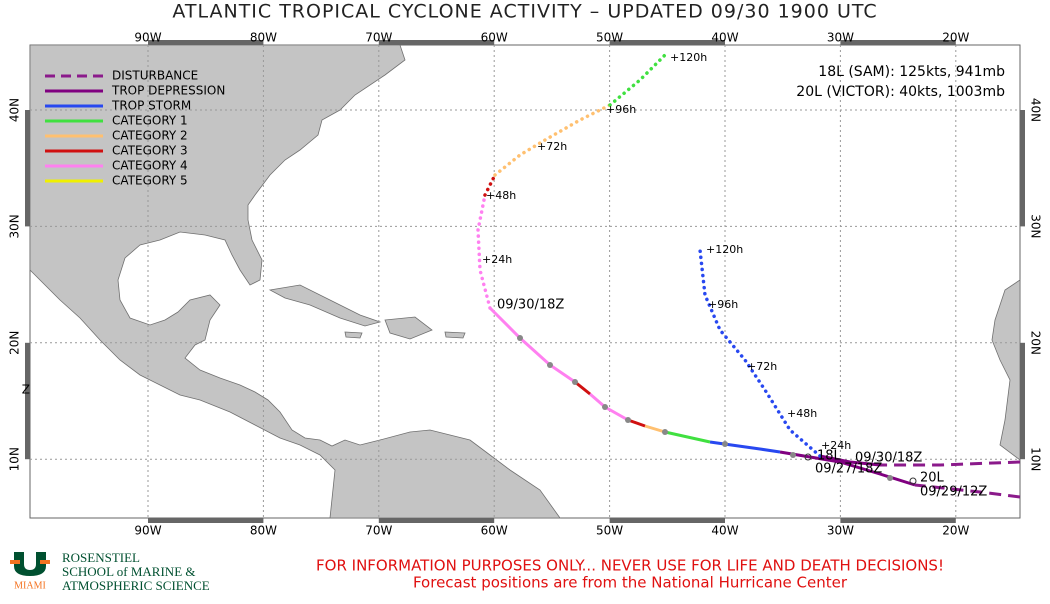  I want to click on storm-info: 18L (SAM): 125kts, 941mb, so click(911, 72).